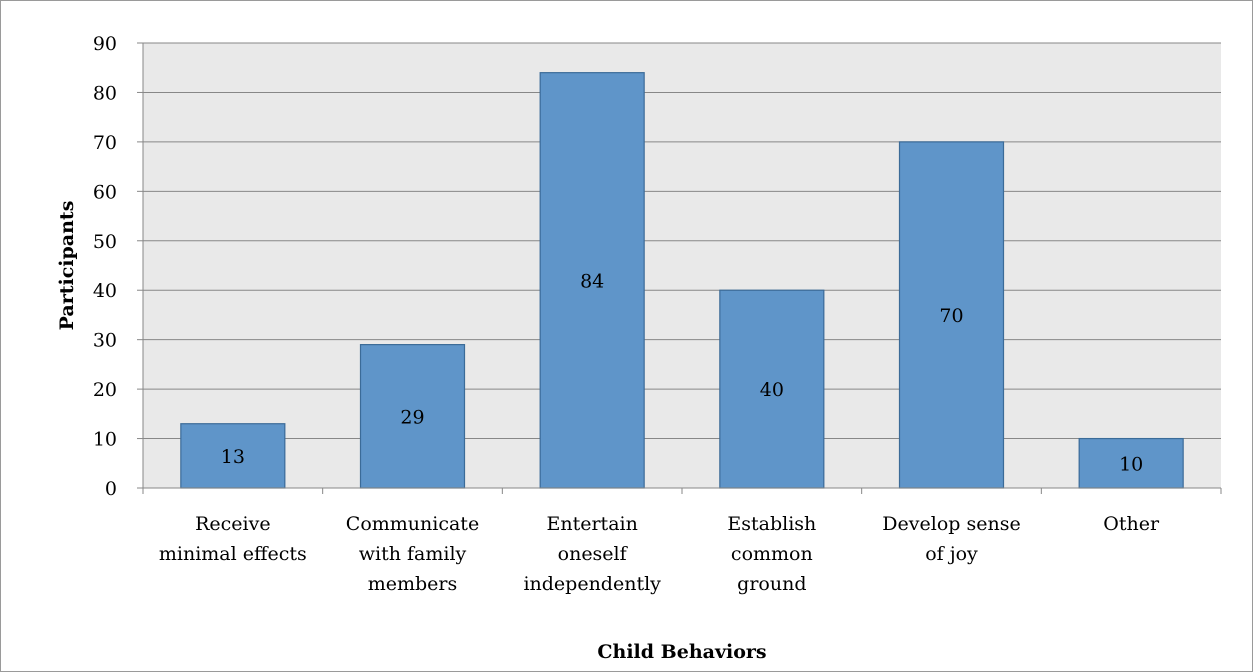  Describe the element at coordinates (1131, 524) in the screenshot. I see `x-tick-label: Other` at that location.